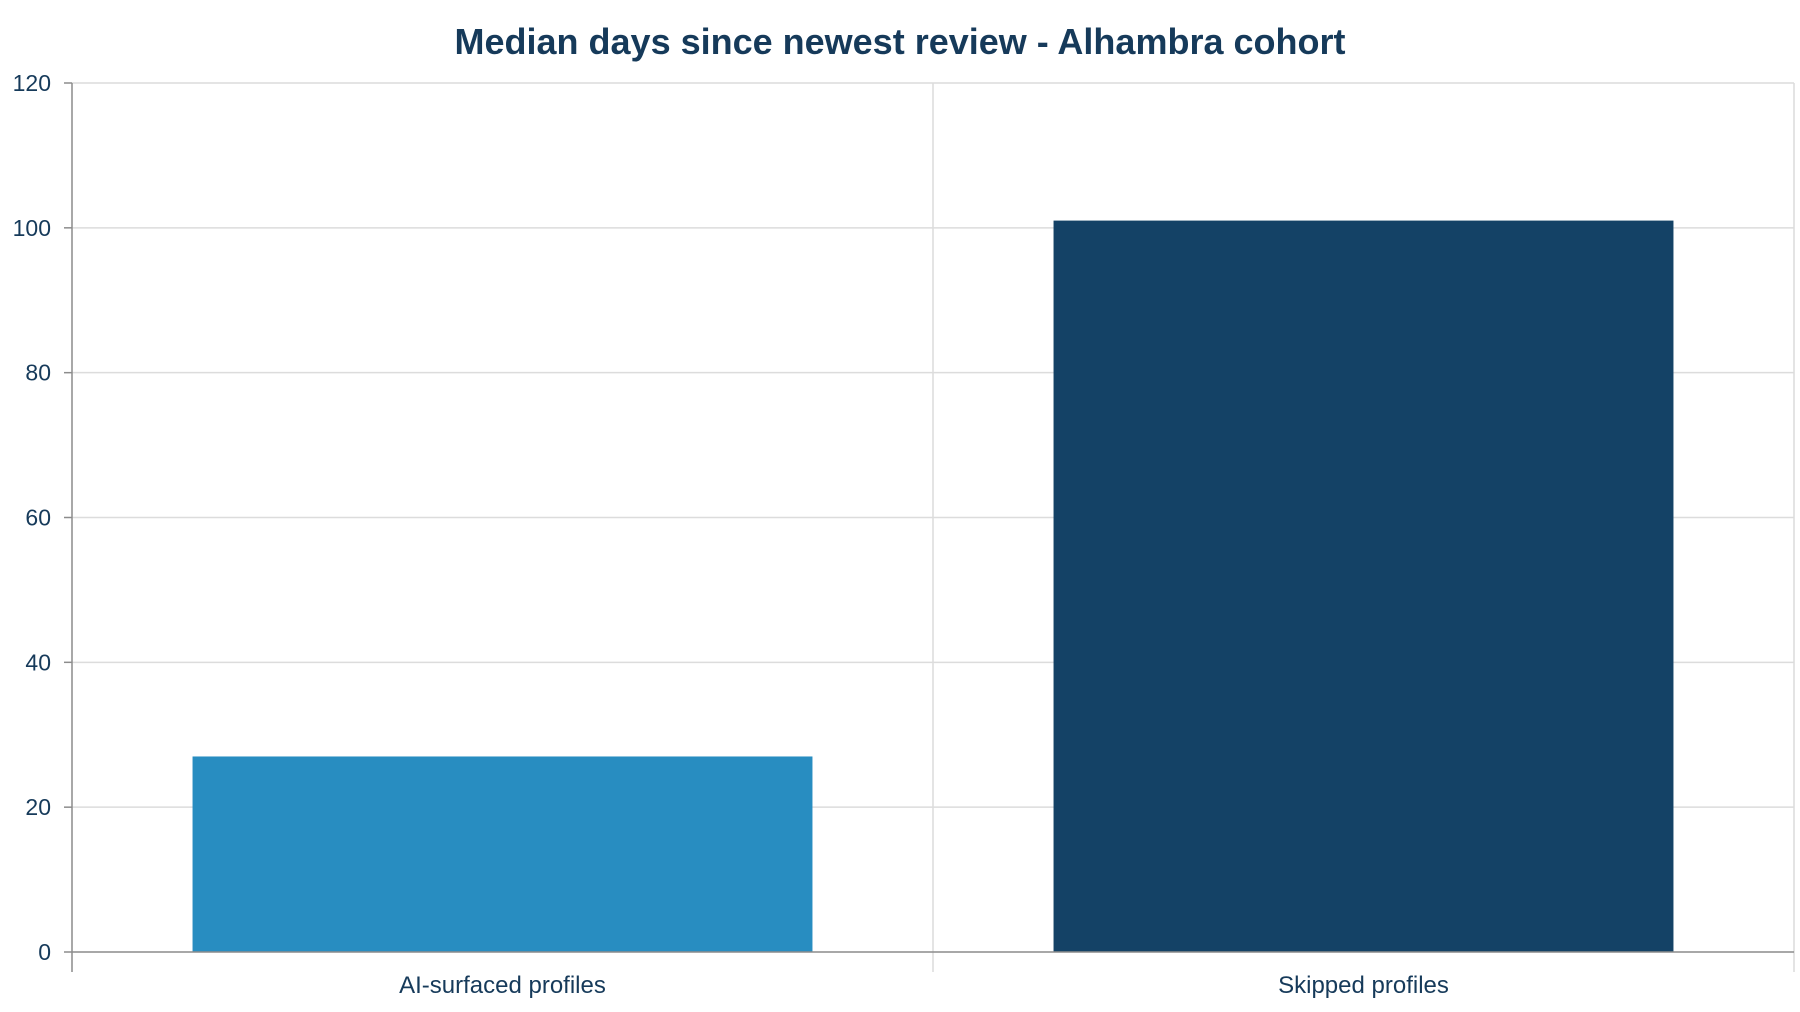 This screenshot has height=1012, width=1800. I want to click on y-tick-label: 60, so click(38, 518).